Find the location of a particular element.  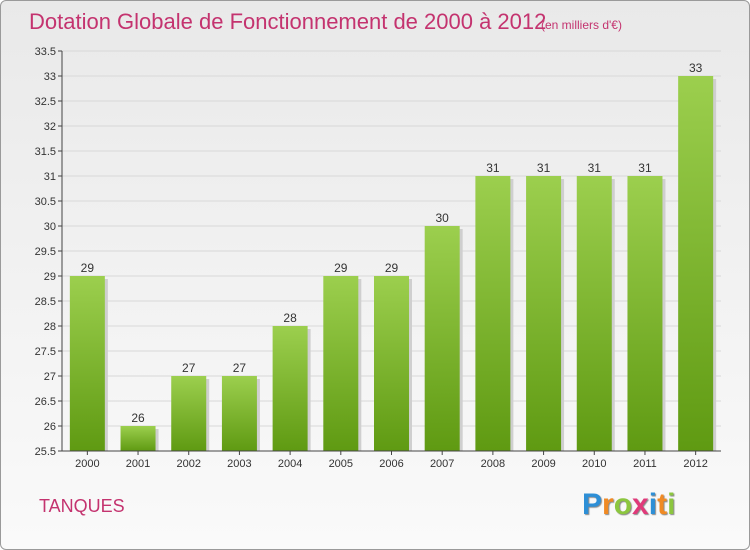

bar-value-label: 26 is located at coordinates (138, 418).